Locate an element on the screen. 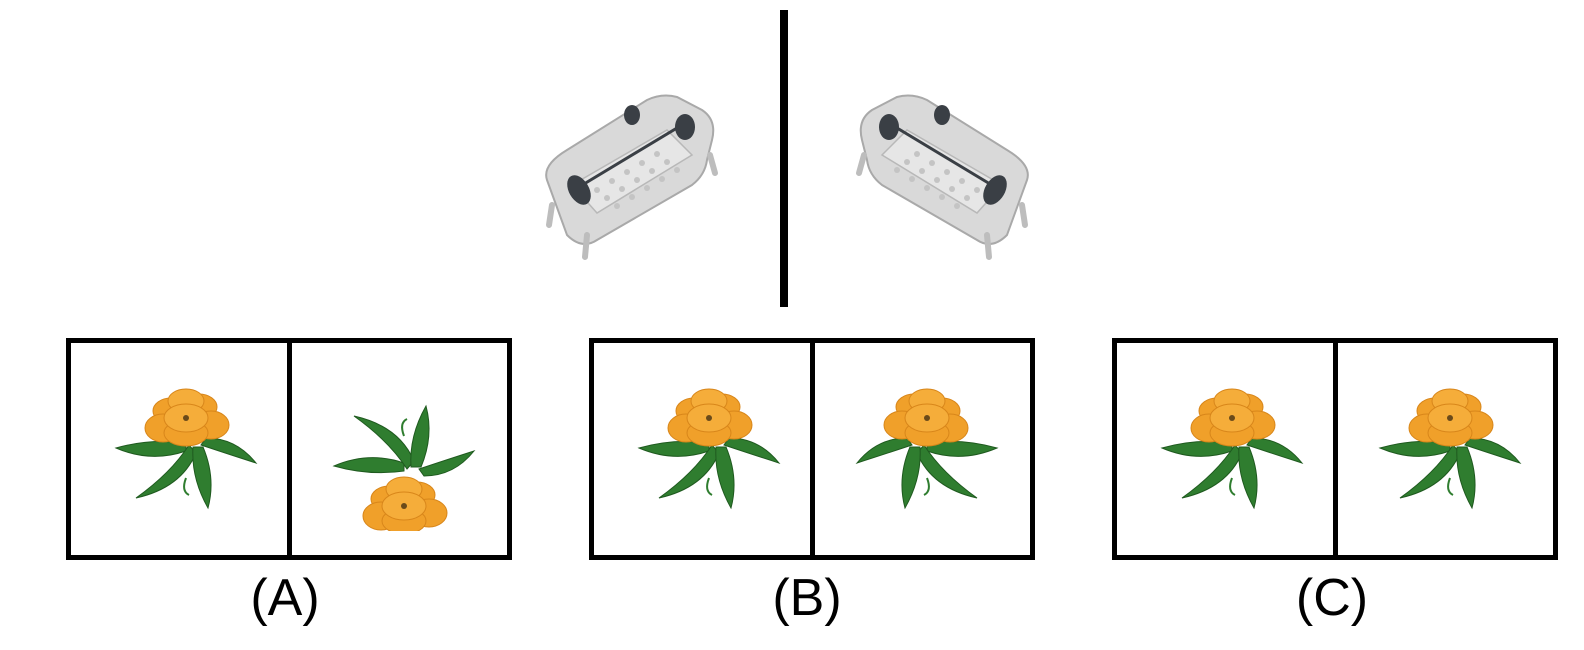  option-a-panel is located at coordinates (289, 449).